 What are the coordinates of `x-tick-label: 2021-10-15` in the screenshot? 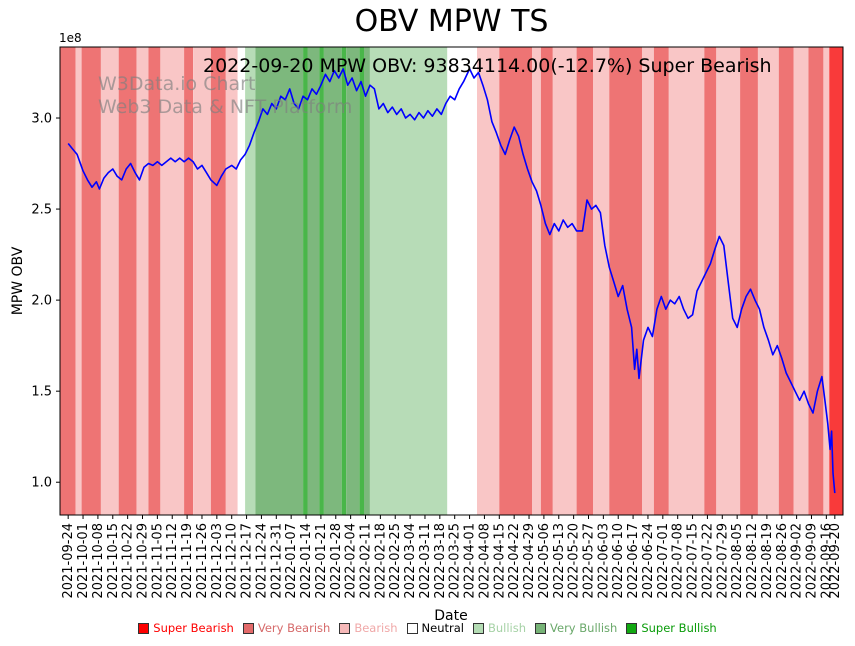 It's located at (113, 561).